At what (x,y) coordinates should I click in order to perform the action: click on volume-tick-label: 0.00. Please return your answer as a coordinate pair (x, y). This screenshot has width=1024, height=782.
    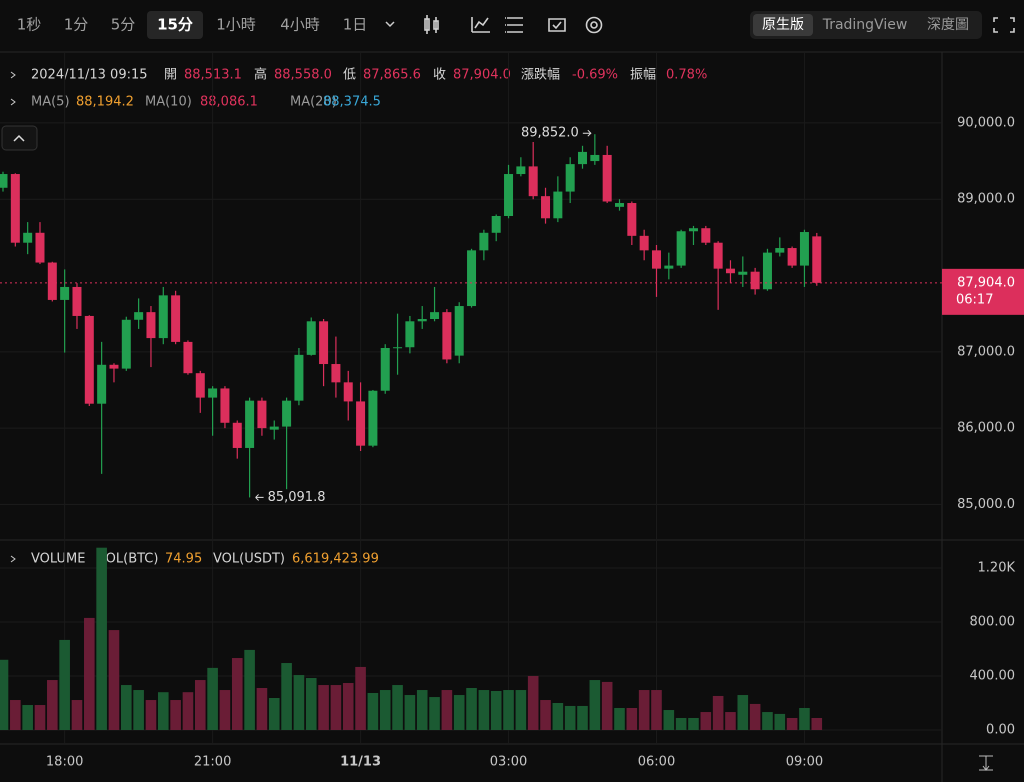
    Looking at the image, I should click on (1000, 730).